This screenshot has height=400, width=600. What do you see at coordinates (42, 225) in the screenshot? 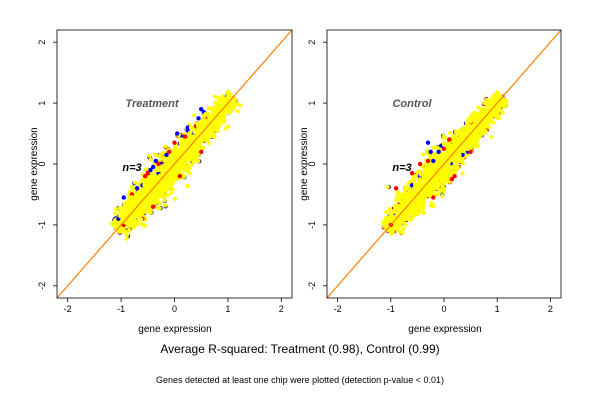
I see `y-tick-label: -1` at bounding box center [42, 225].